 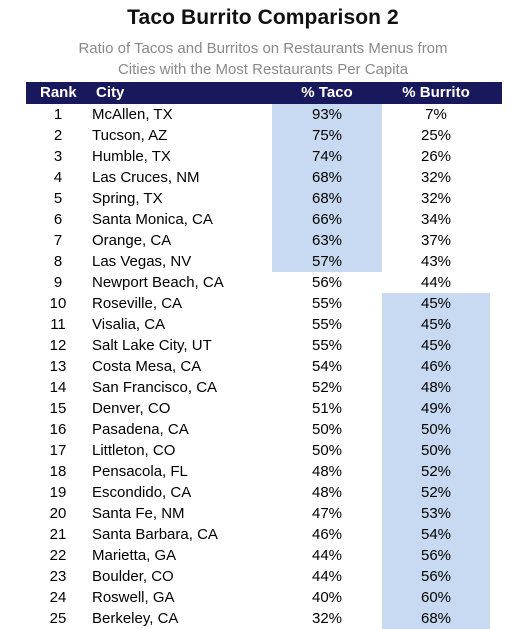 What do you see at coordinates (58, 618) in the screenshot?
I see `rank-cell: 25` at bounding box center [58, 618].